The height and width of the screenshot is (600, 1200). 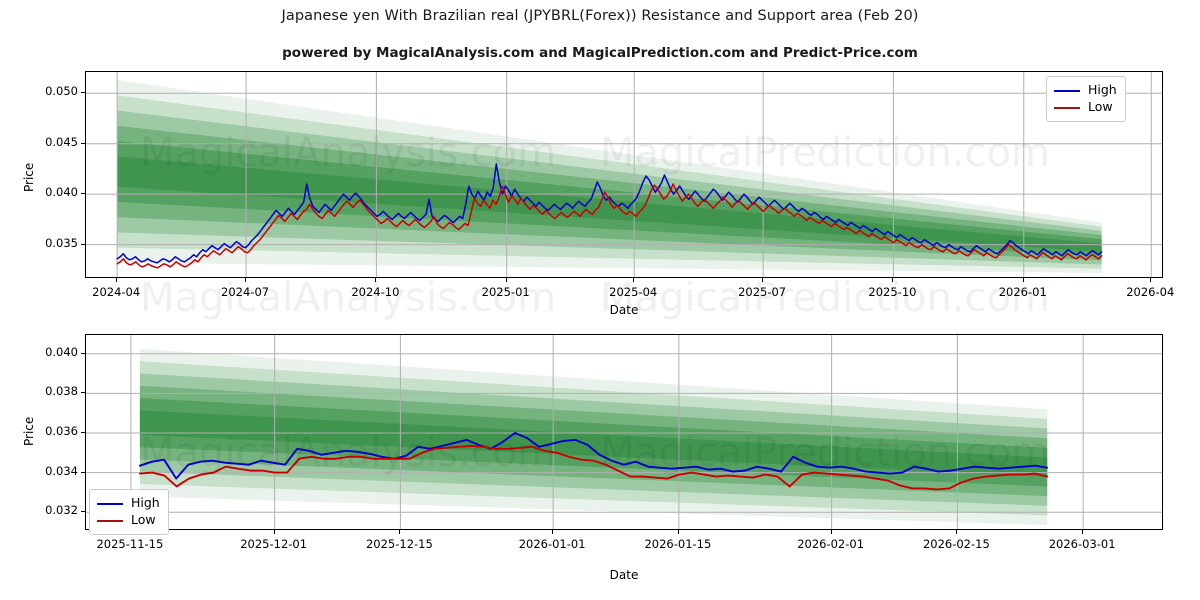 I want to click on y-axis-tick-label: 0.035, so click(x=61, y=242).